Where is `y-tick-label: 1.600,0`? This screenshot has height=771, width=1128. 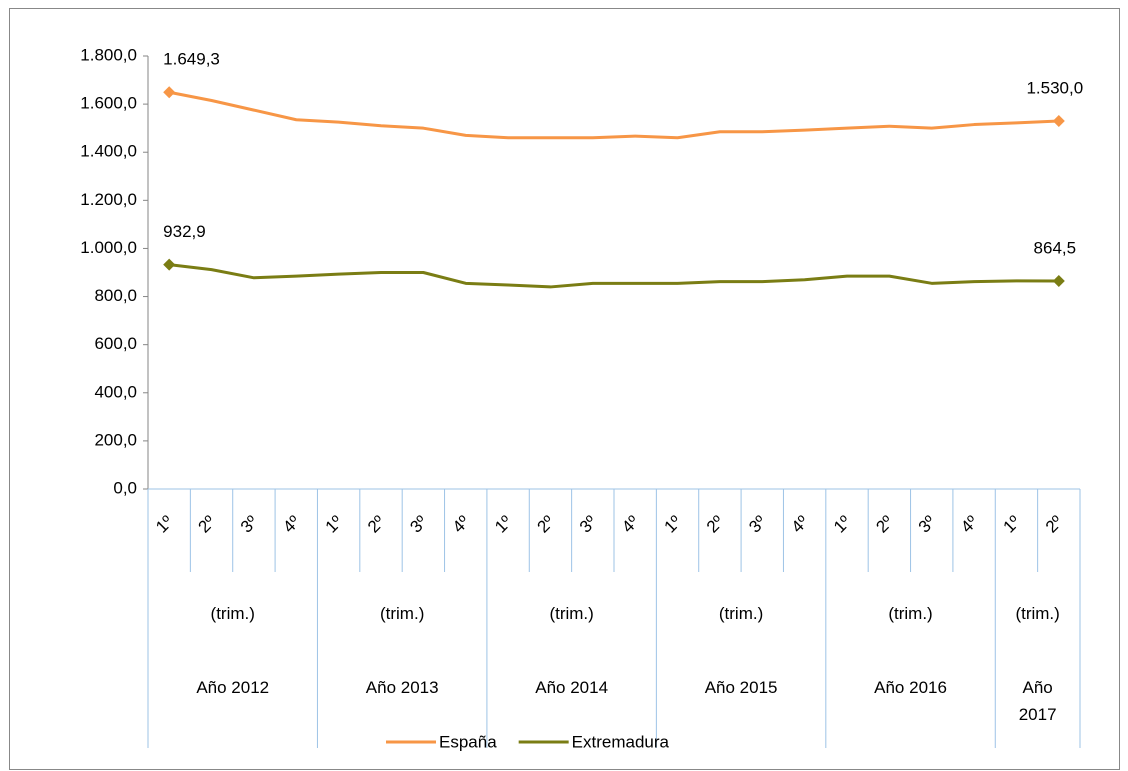 y-tick-label: 1.600,0 is located at coordinates (108, 103).